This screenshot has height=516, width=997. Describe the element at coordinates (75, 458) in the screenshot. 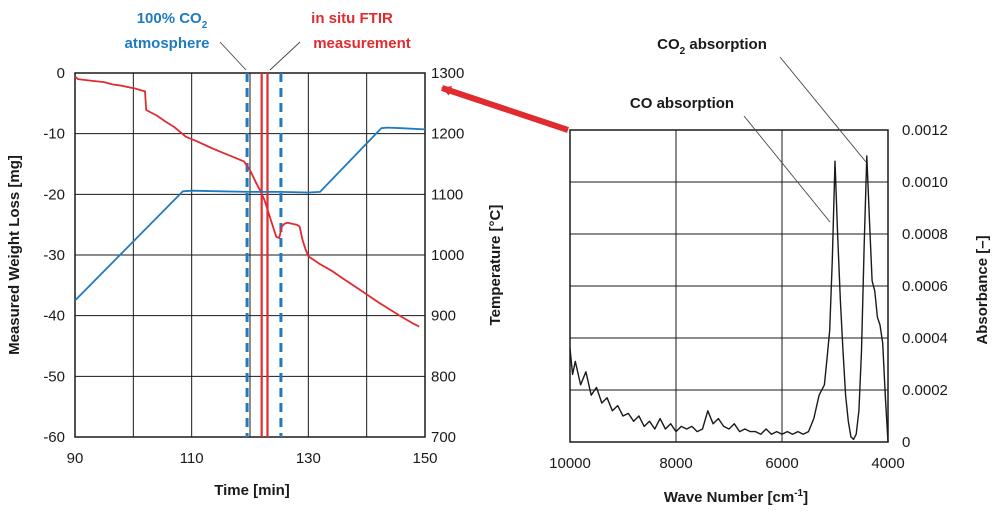

I see `left-x-tick-label: 90` at that location.